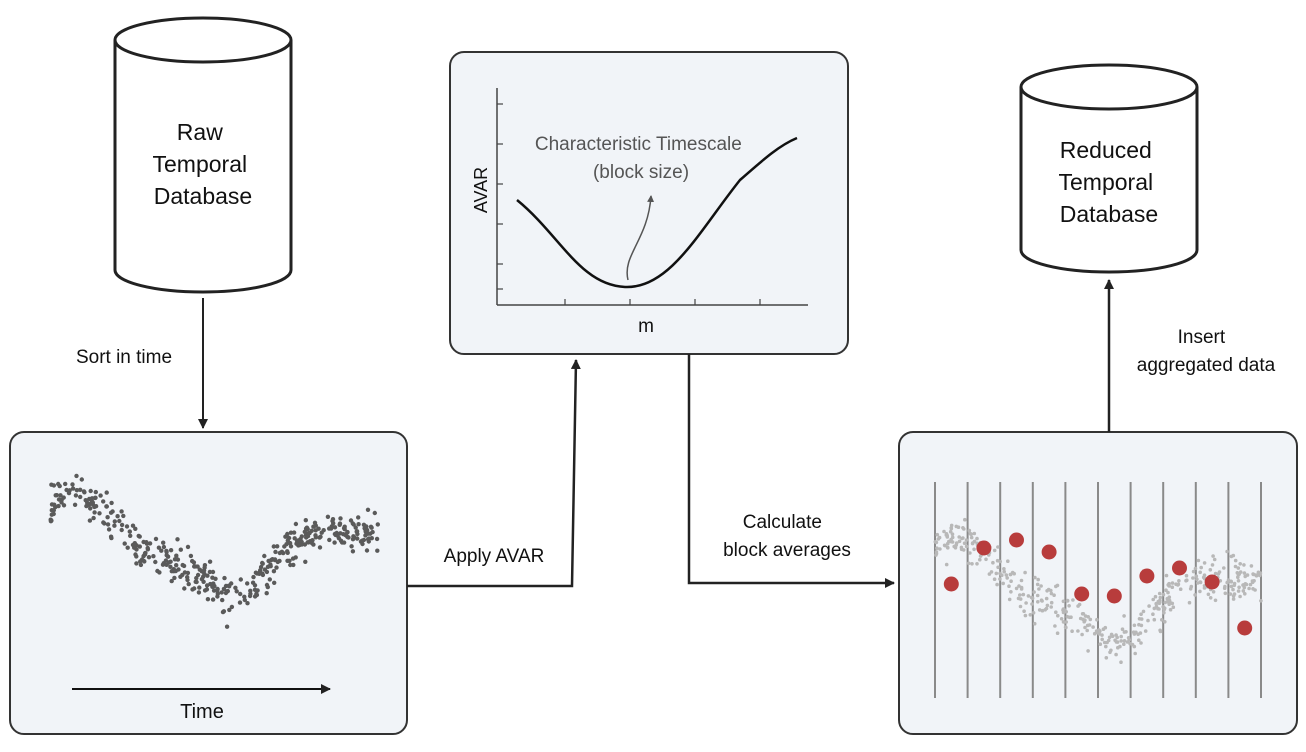  What do you see at coordinates (646, 326) in the screenshot?
I see `avar-x-label: m` at bounding box center [646, 326].